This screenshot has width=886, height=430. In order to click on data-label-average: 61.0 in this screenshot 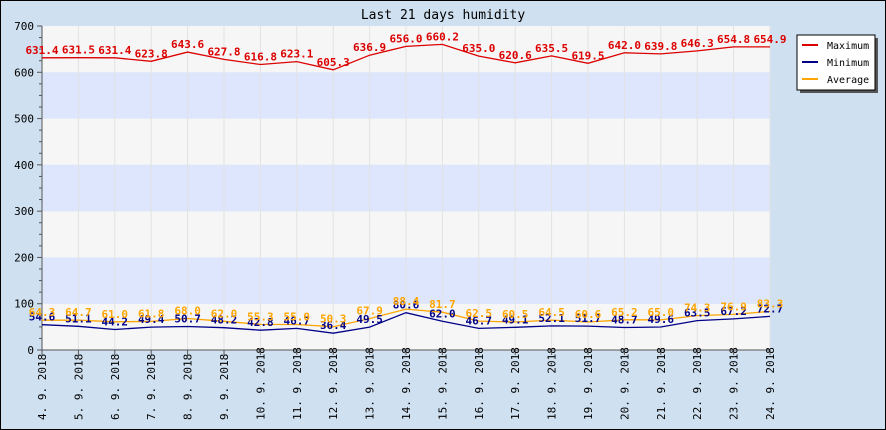, I will do `click(115, 314)`.